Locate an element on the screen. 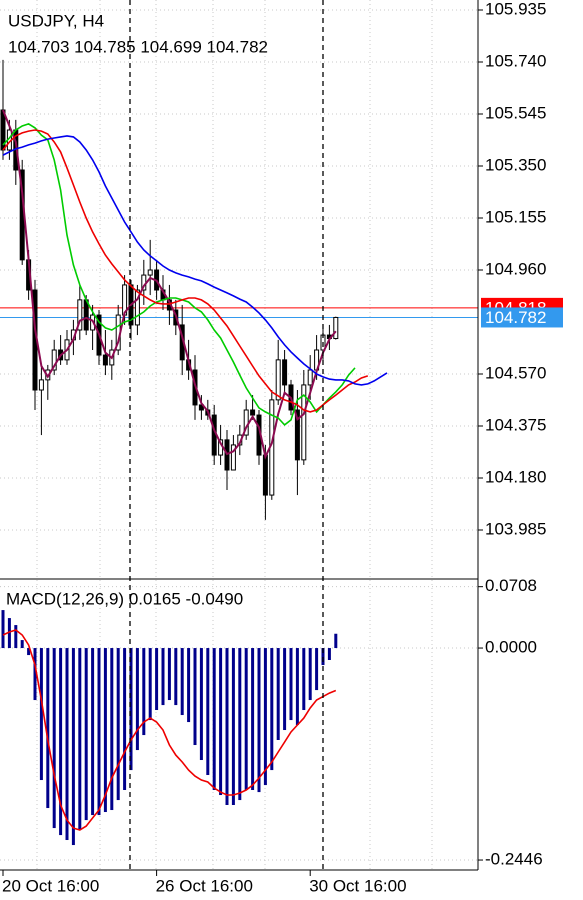 Image resolution: width=583 pixels, height=900 pixels. y-tick-label: 103.985 is located at coordinates (515, 528).